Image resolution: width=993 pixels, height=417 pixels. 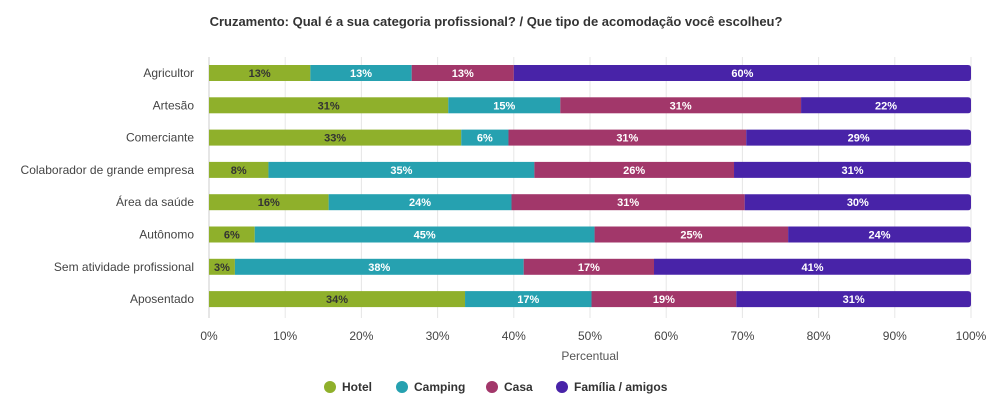 What do you see at coordinates (174, 105) in the screenshot?
I see `category-label: Artesão` at bounding box center [174, 105].